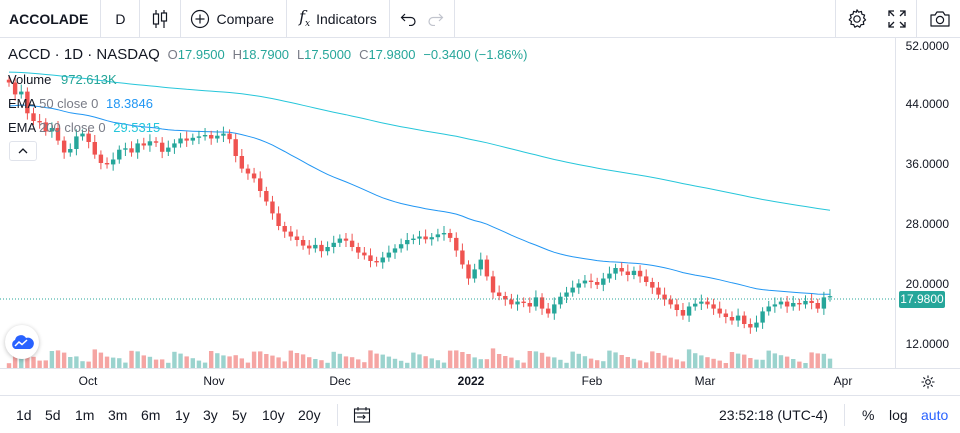  Describe the element at coordinates (23, 151) in the screenshot. I see `collapse-legend-button` at that location.